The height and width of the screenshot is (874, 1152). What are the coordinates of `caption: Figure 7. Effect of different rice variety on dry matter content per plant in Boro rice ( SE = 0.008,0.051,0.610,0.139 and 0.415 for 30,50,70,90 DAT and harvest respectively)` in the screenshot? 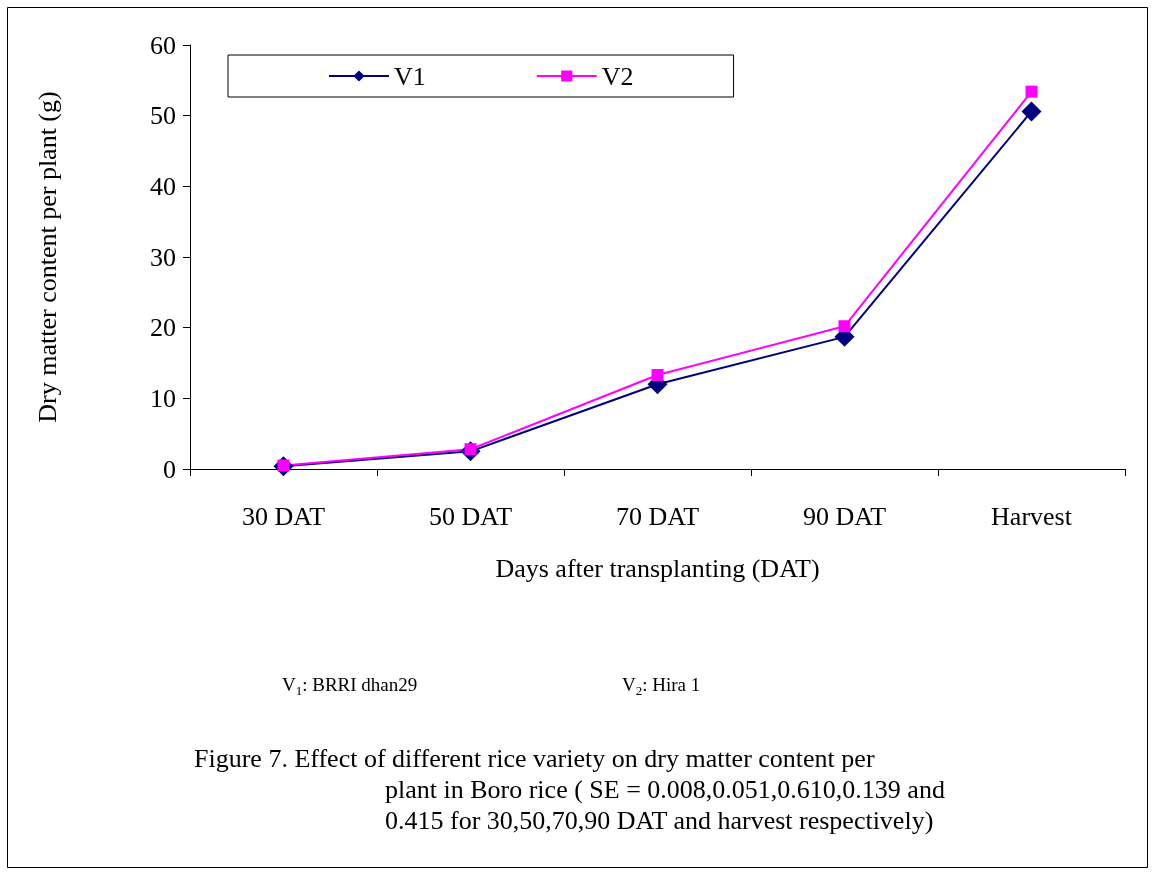 It's located at (569, 789).